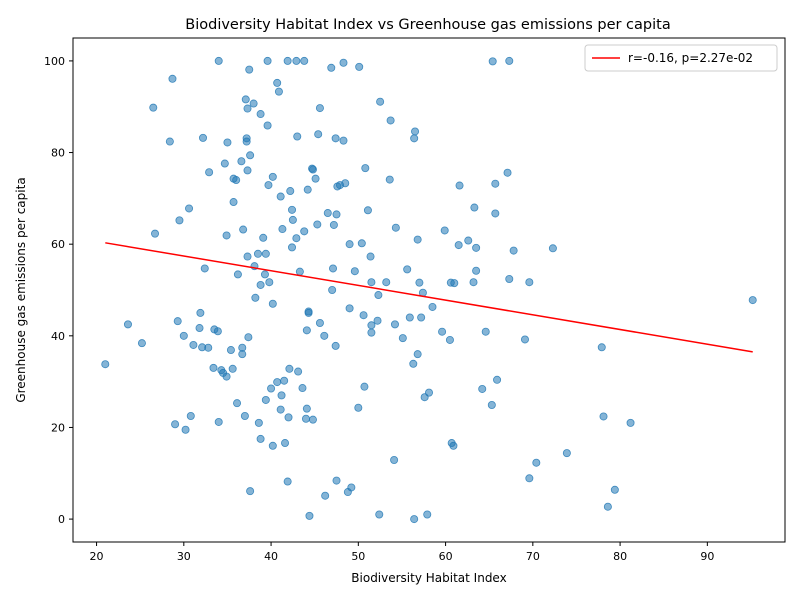 This screenshot has width=800, height=604. What do you see at coordinates (58, 336) in the screenshot?
I see `y-tick-label: 40` at bounding box center [58, 336].